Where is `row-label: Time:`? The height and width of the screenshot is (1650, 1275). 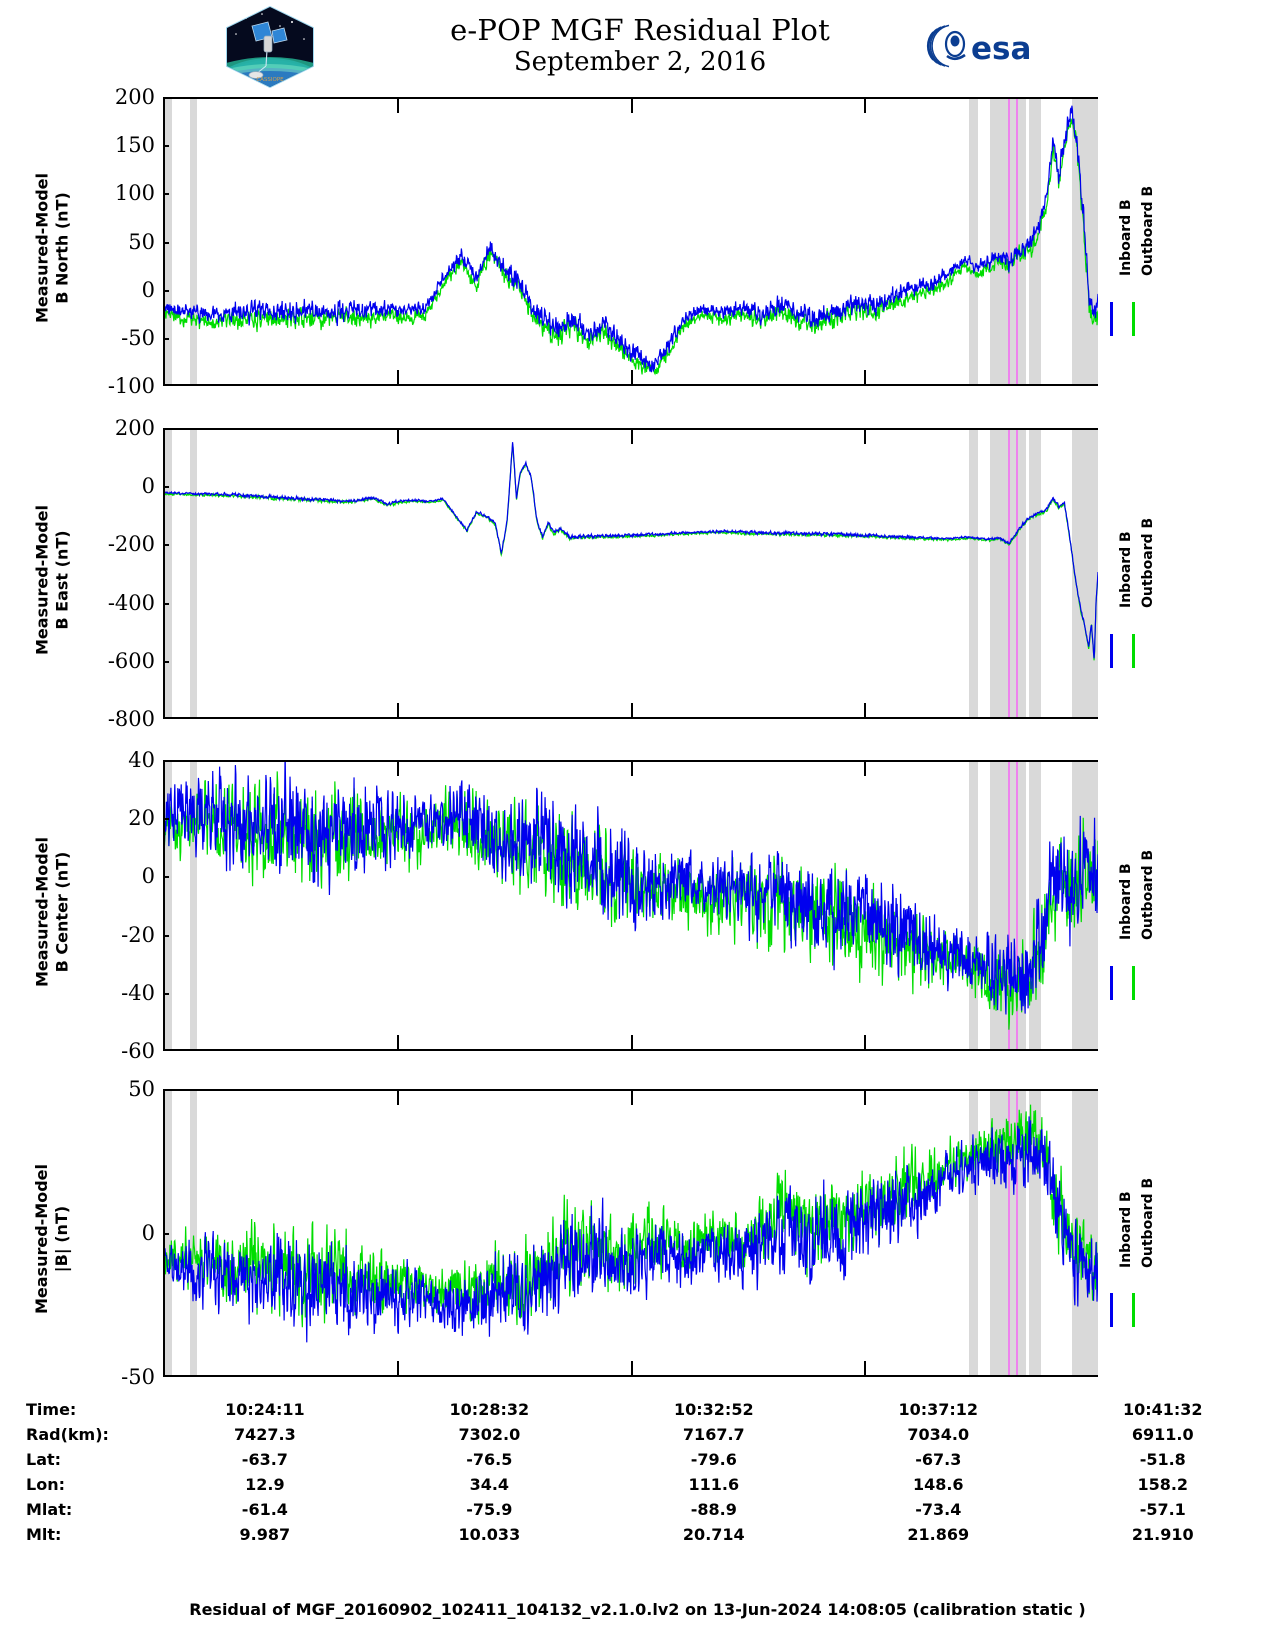
row-label: Time: is located at coordinates (51, 1409).